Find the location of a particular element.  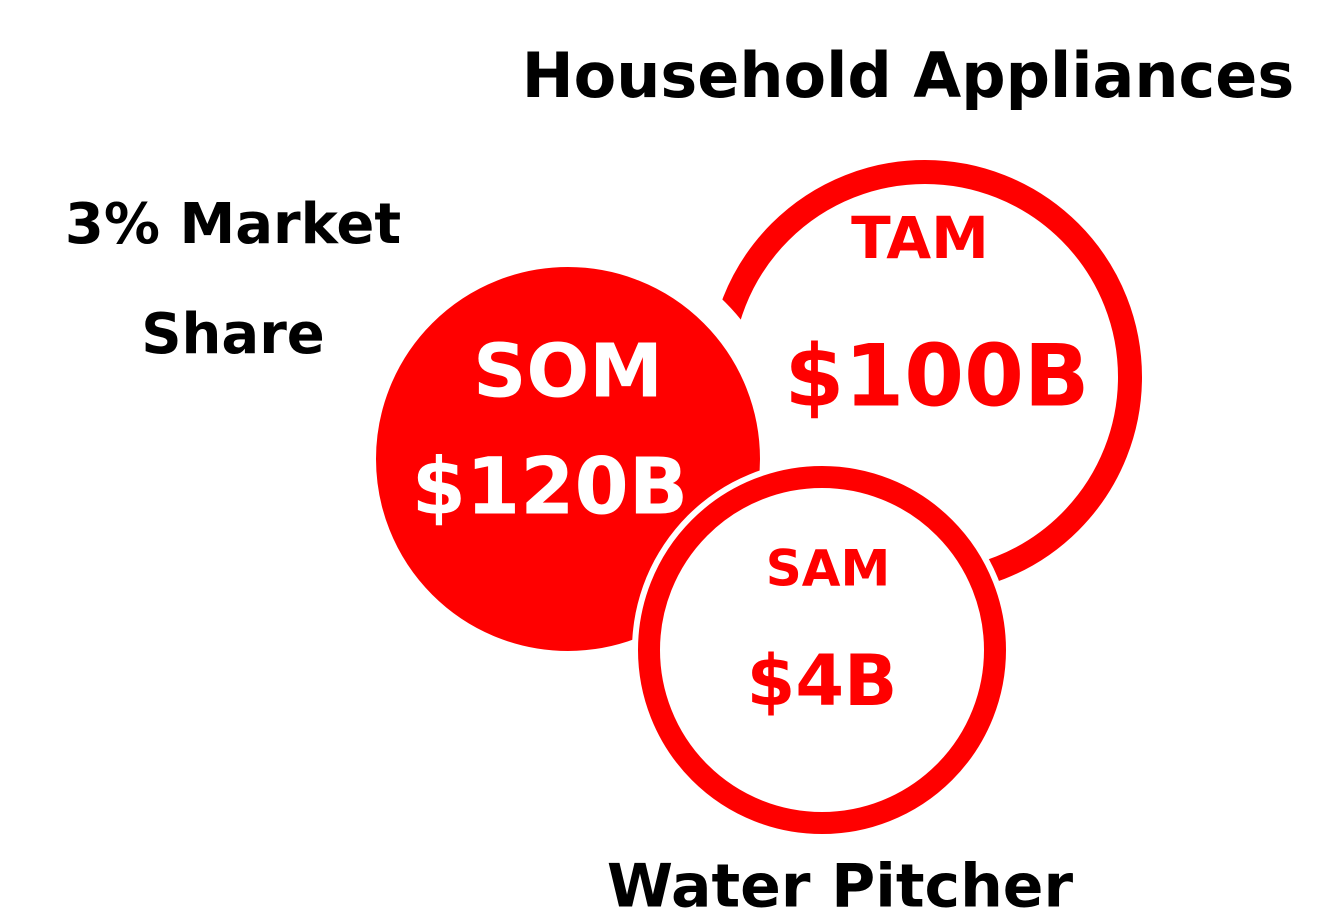

sam-value: $4B is located at coordinates (822, 681).